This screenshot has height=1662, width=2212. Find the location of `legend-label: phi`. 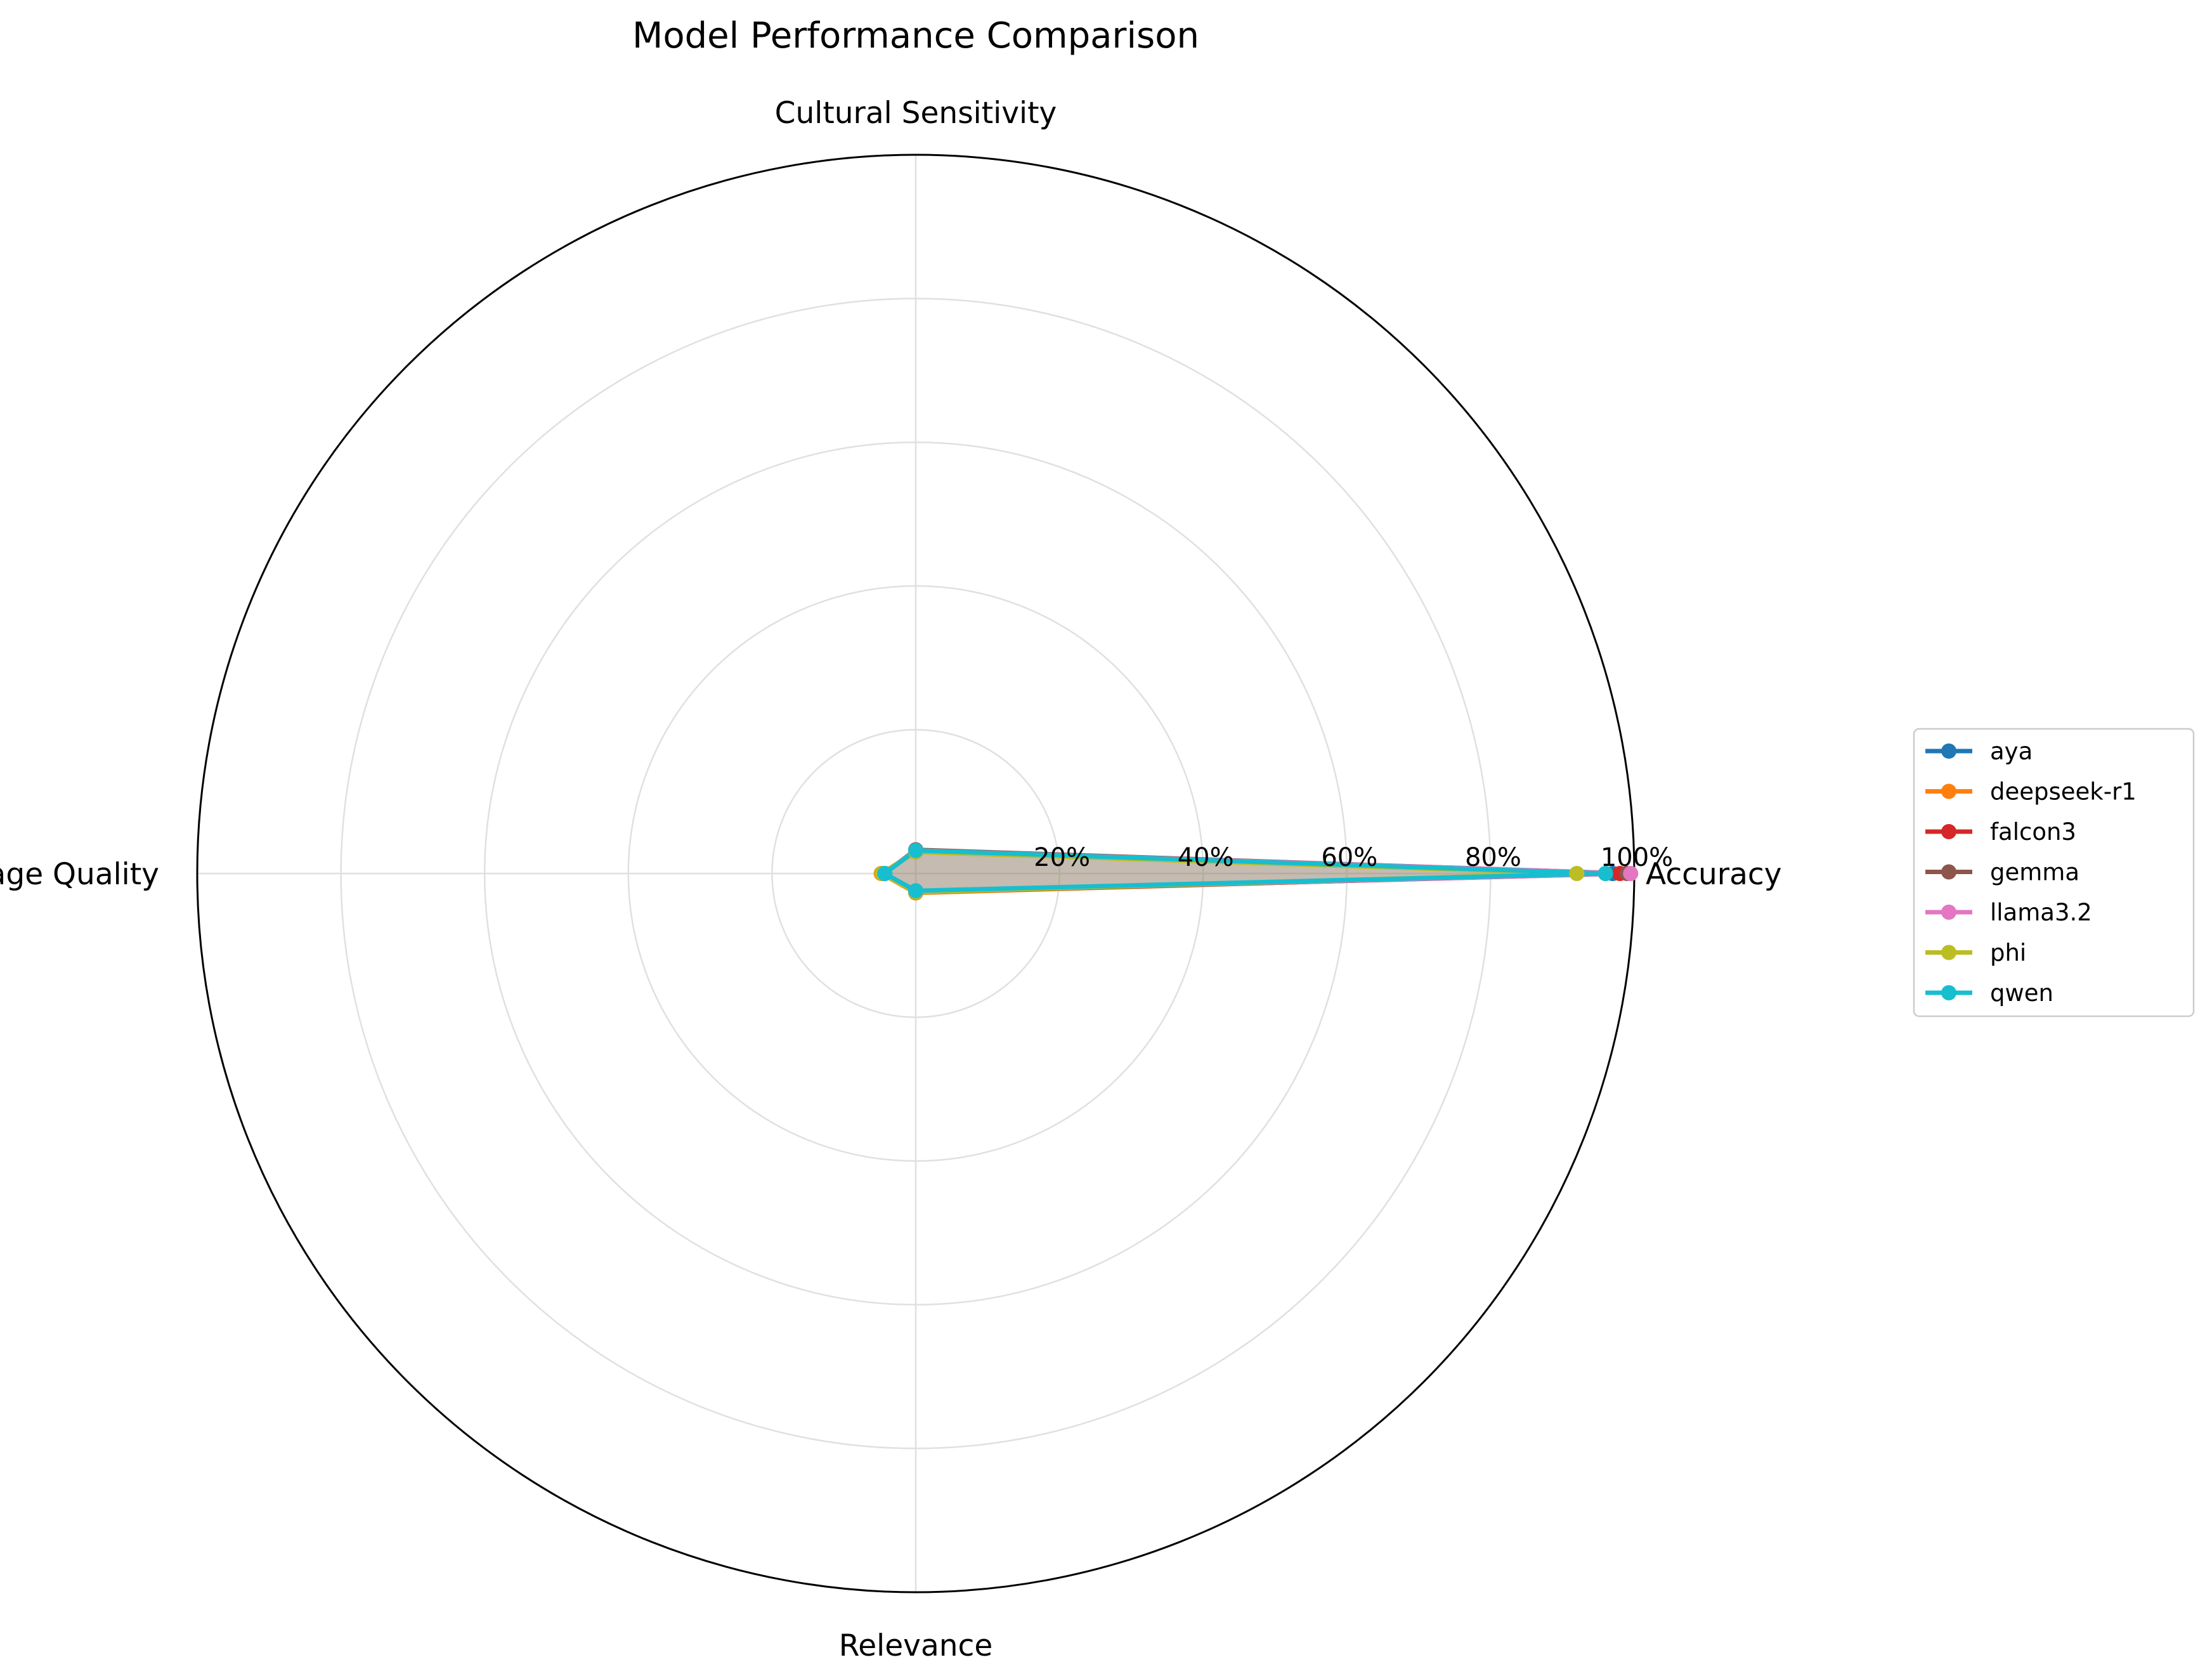

legend-label: phi is located at coordinates (2008, 953).